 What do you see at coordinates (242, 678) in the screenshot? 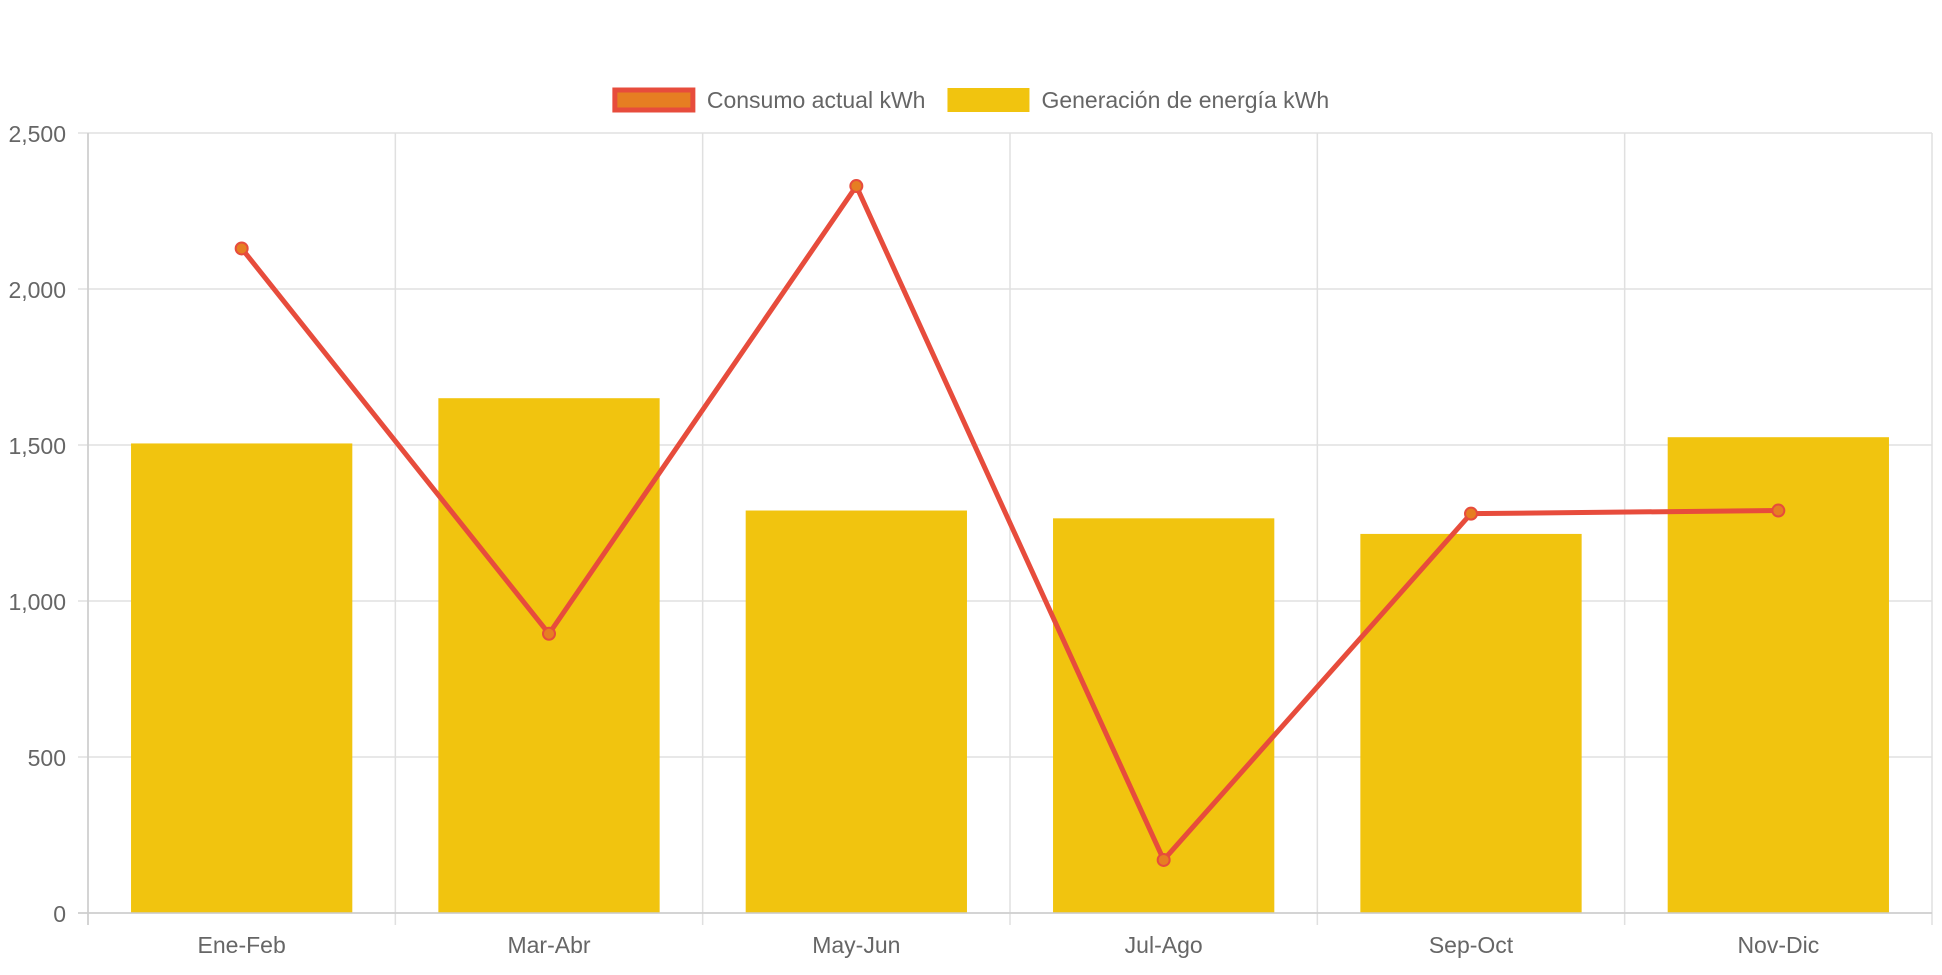
I see `bar-generacion-ene-feb` at bounding box center [242, 678].